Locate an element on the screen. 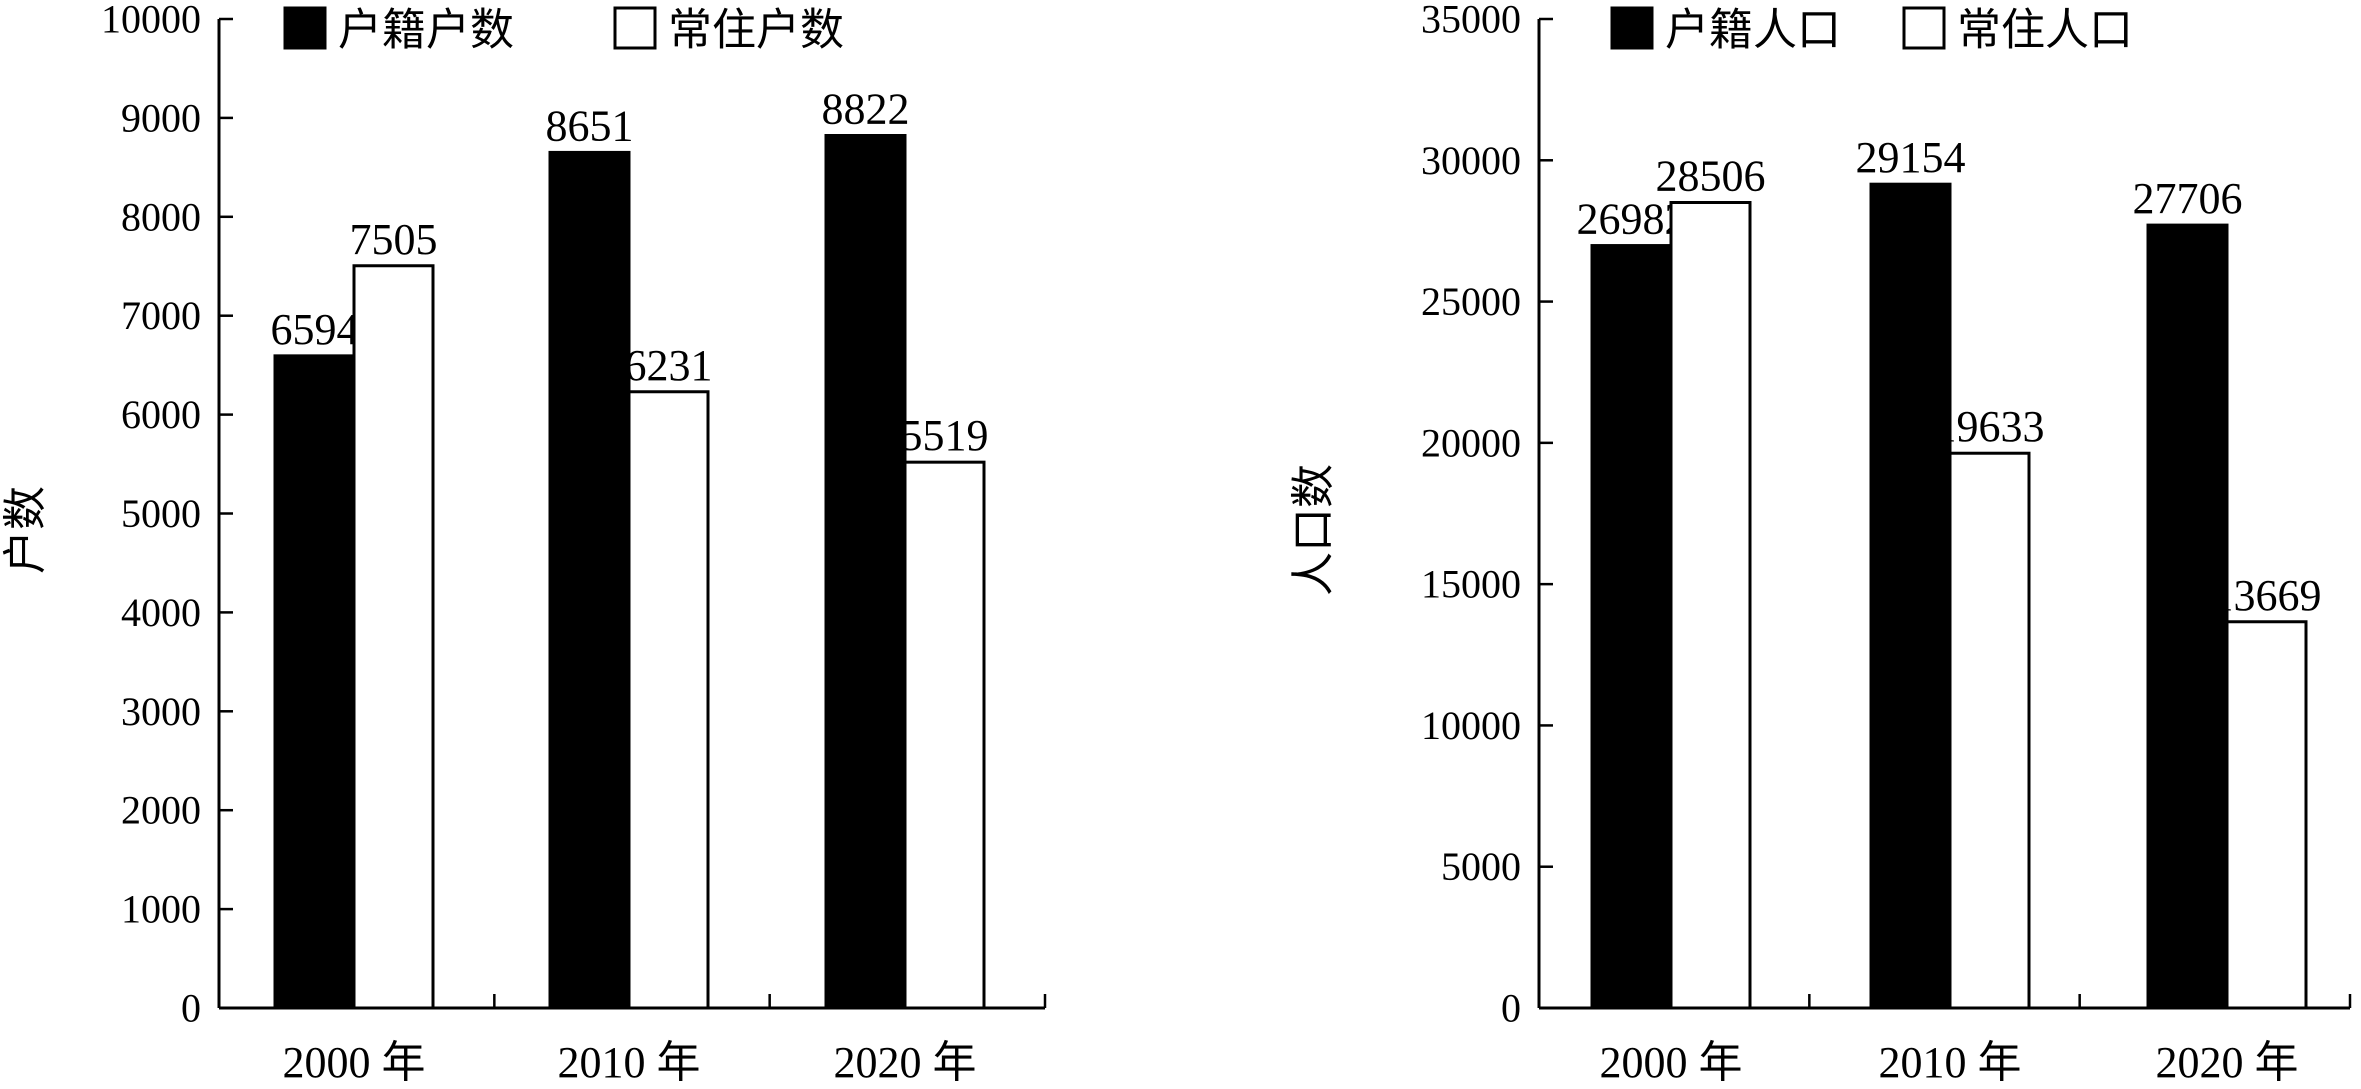  y-tick-label: 15000 is located at coordinates (1471, 584).